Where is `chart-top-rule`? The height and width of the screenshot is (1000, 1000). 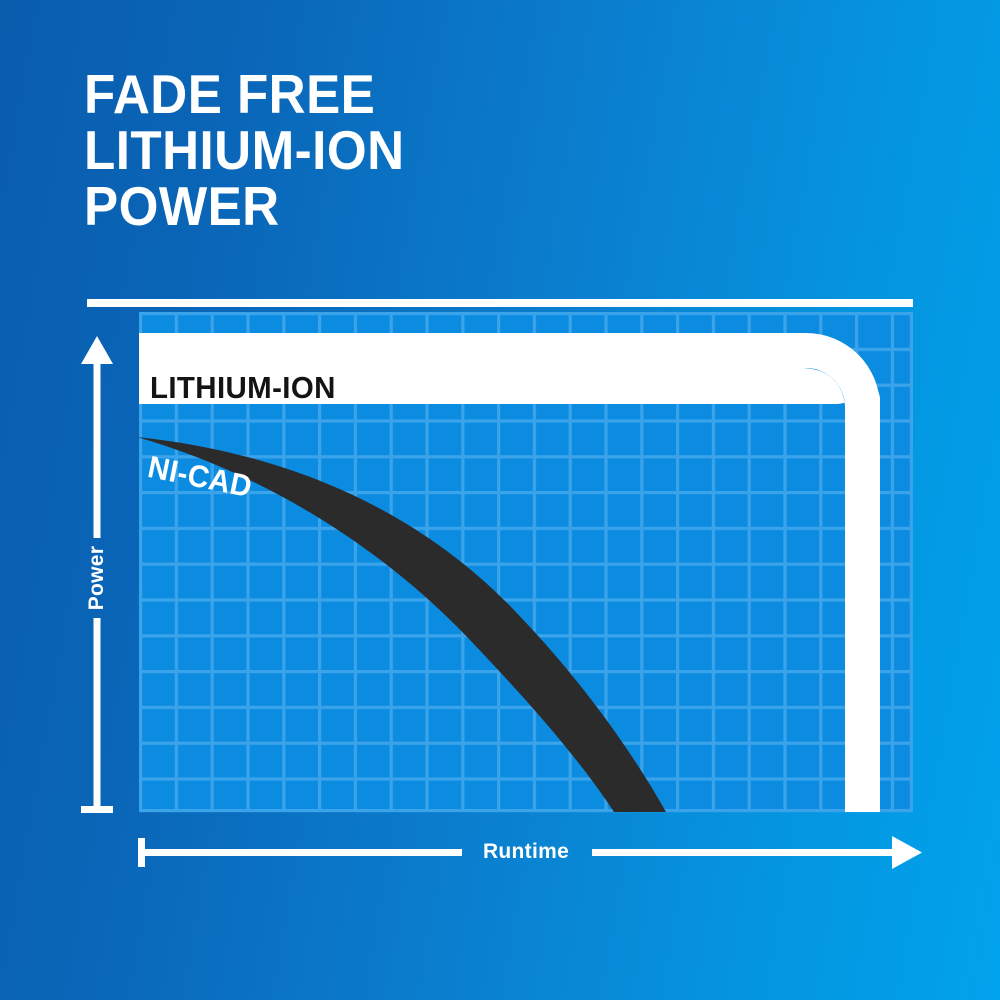
chart-top-rule is located at coordinates (500, 303).